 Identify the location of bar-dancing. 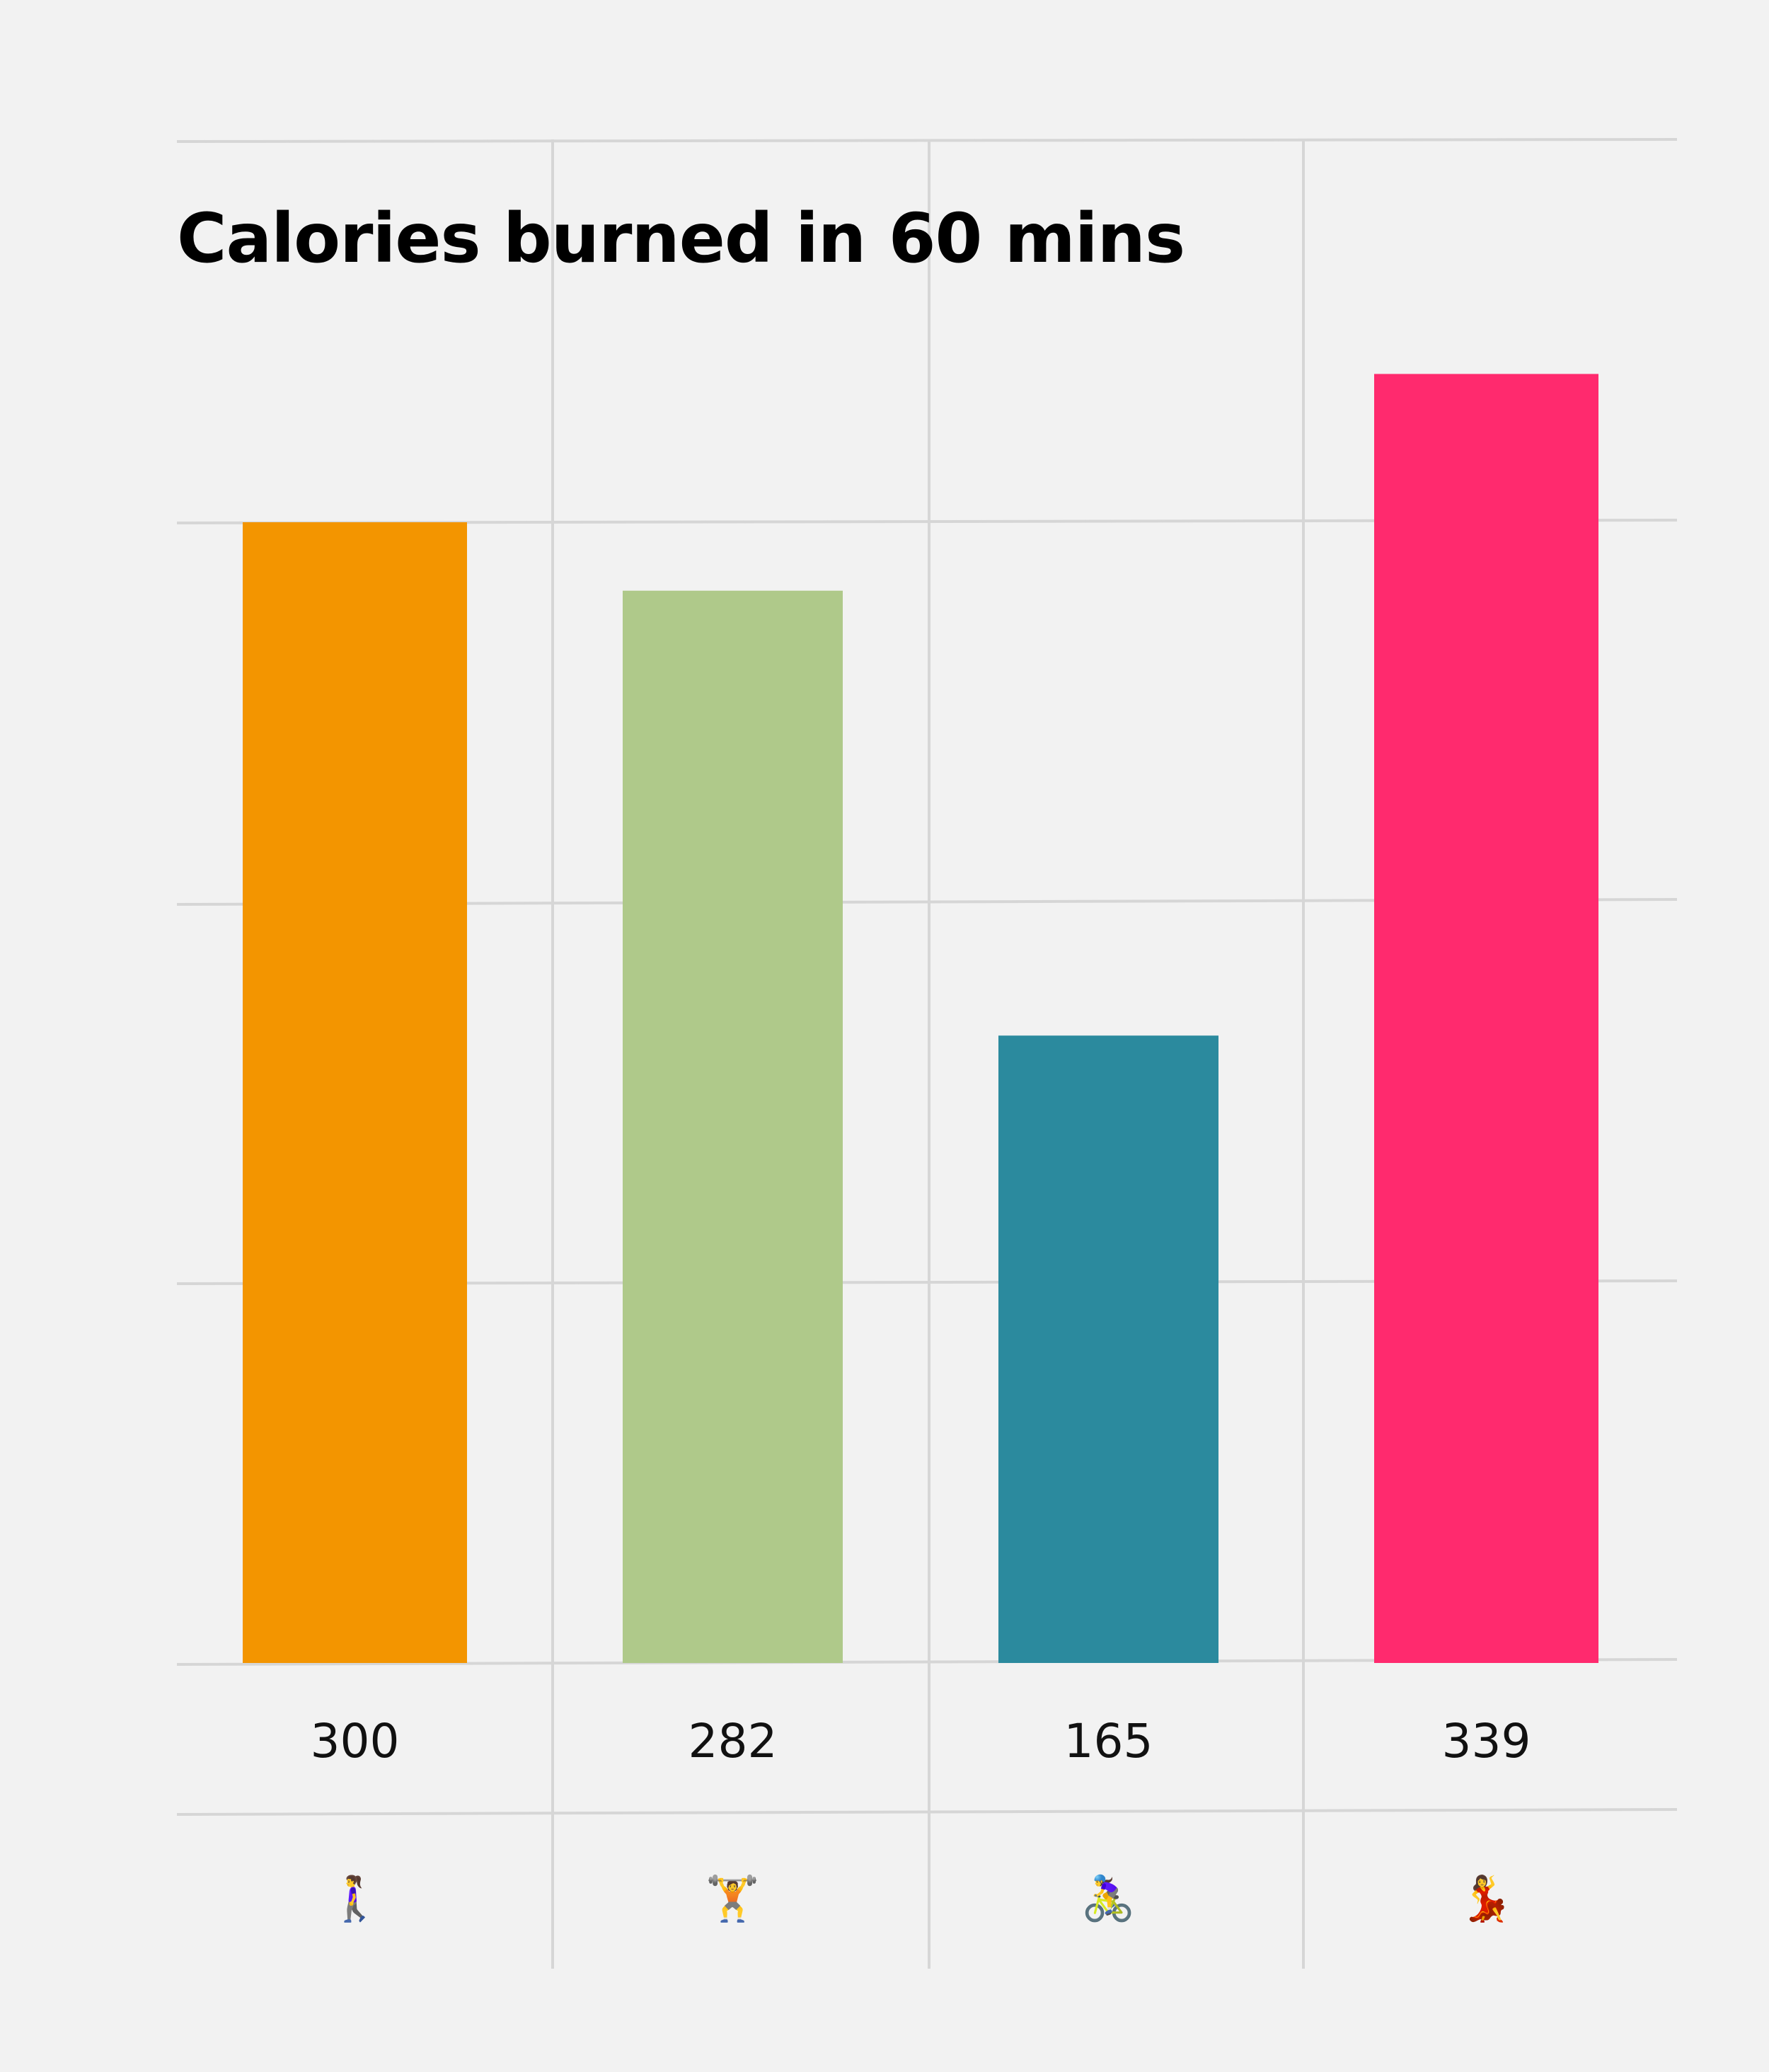
(1486, 1019).